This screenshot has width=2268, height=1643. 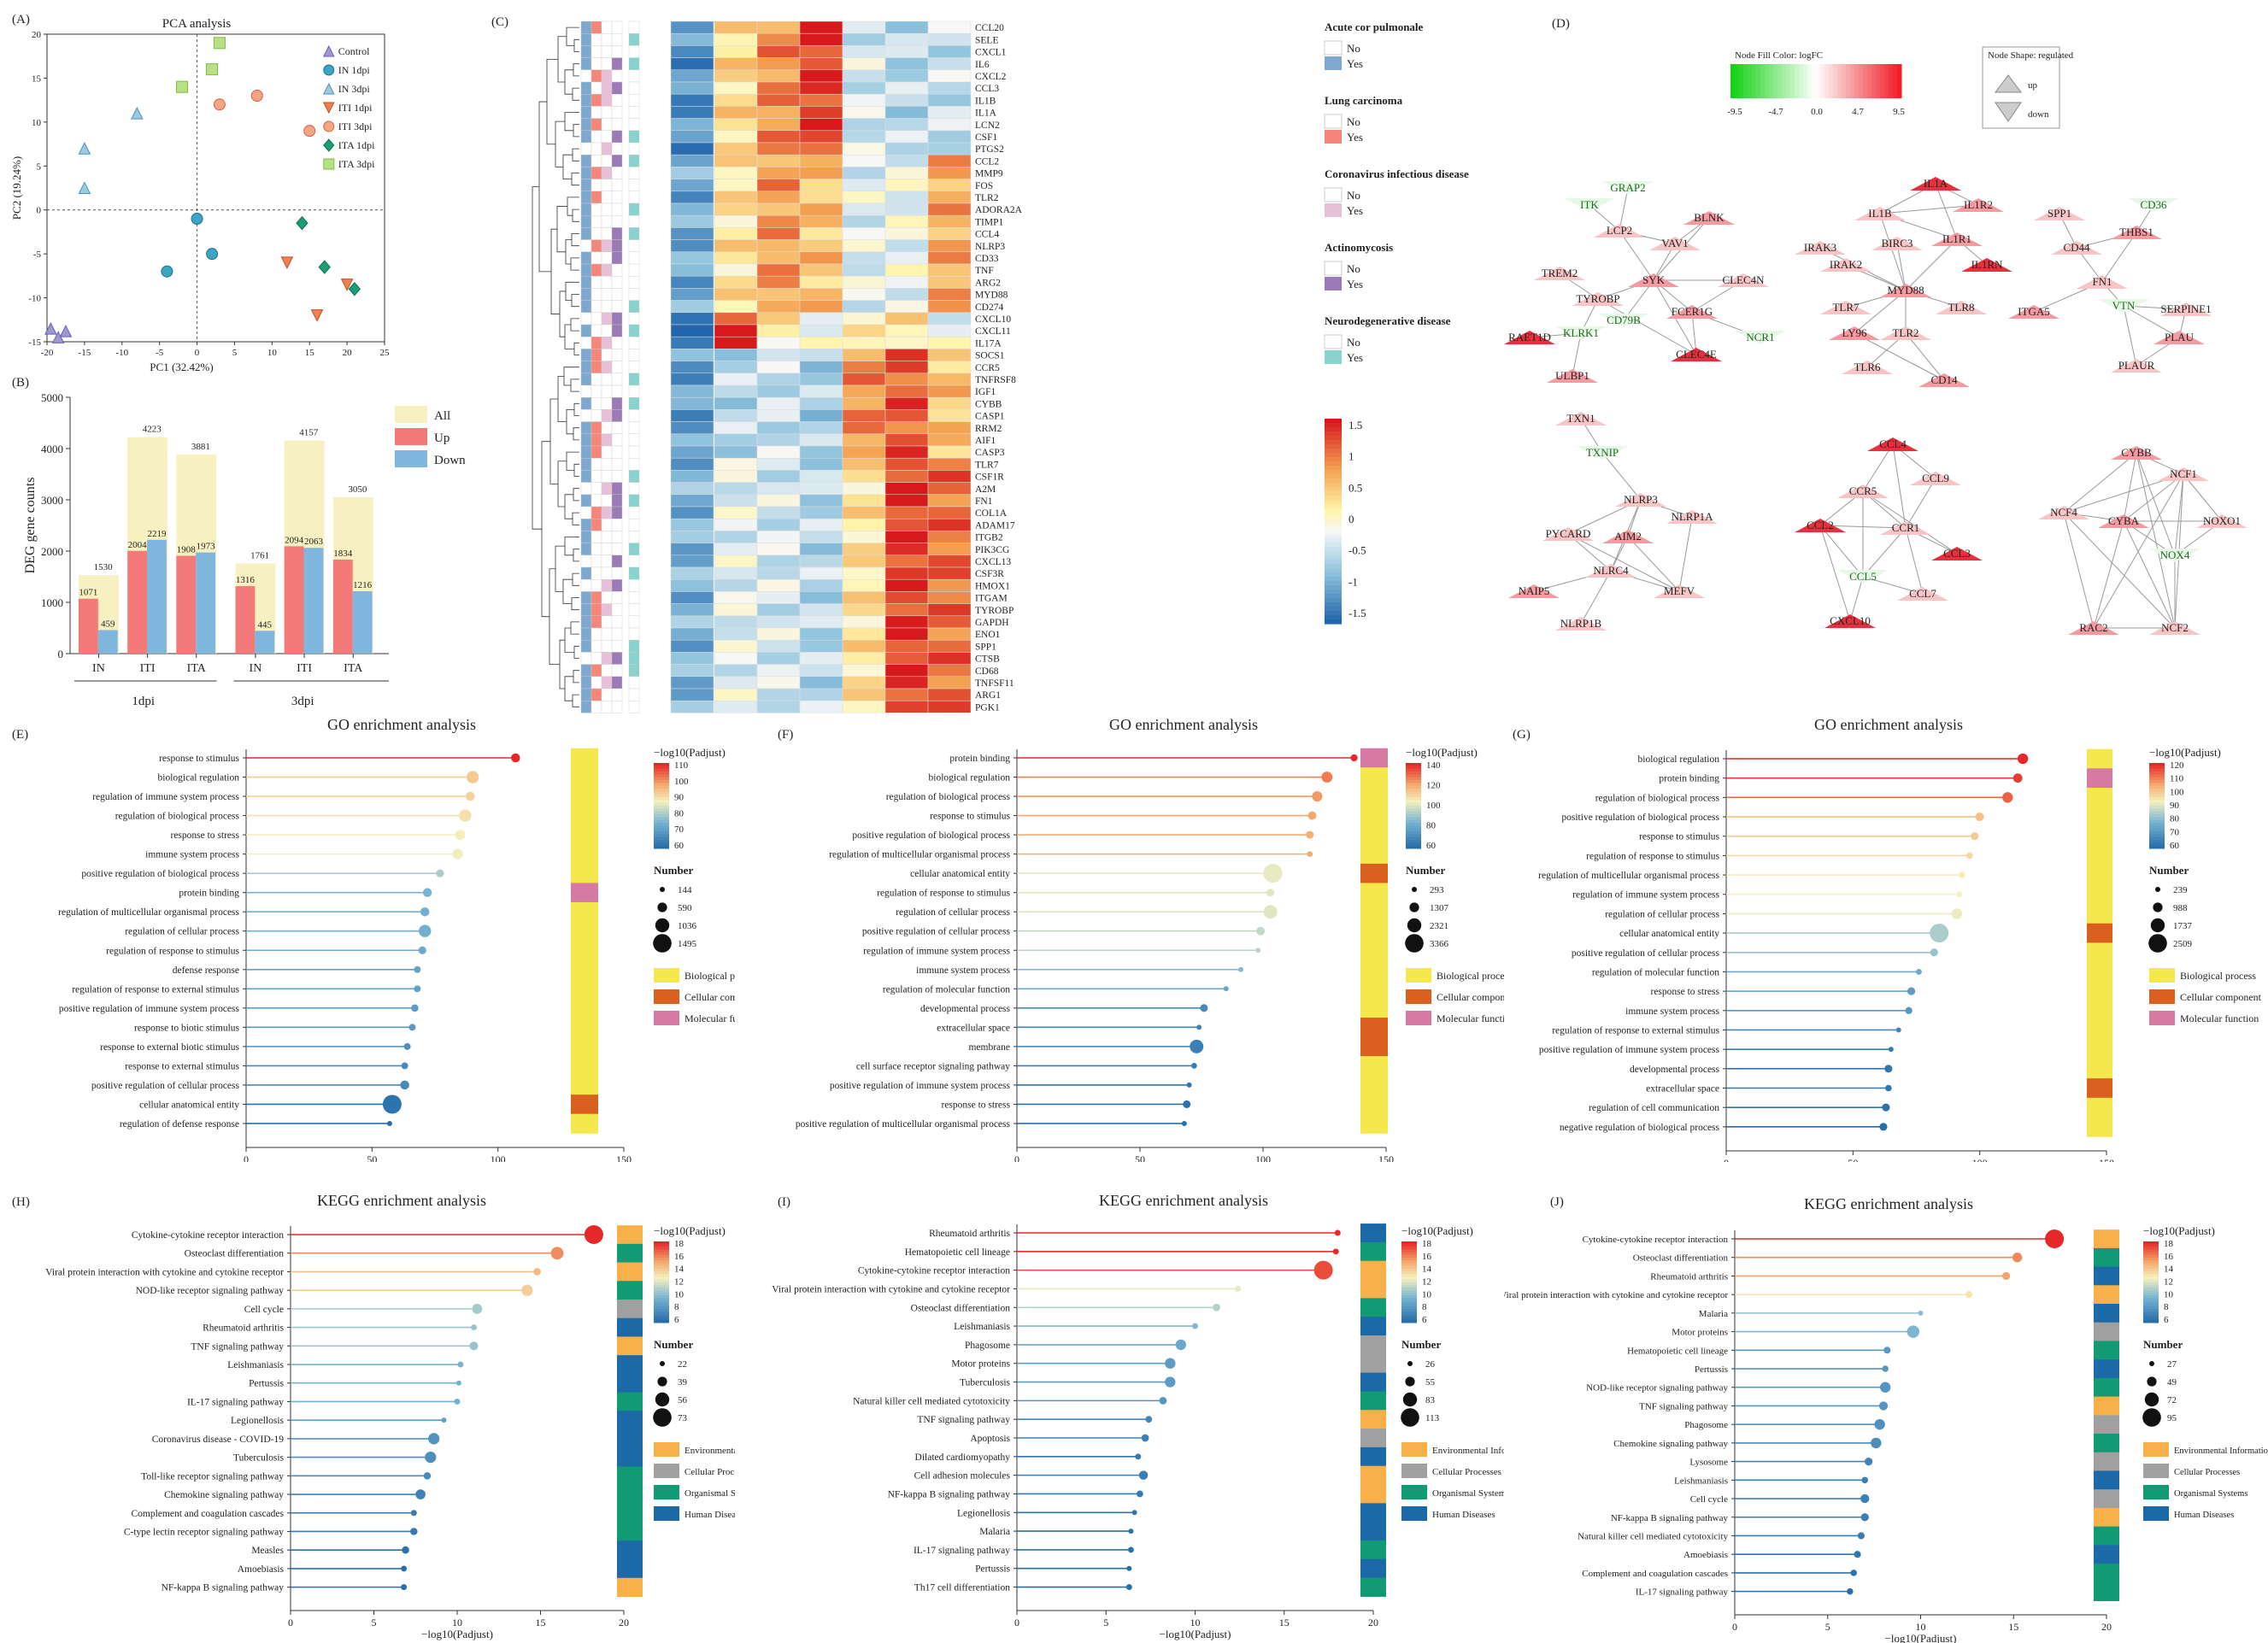 I want to click on column-label: IN, so click(x=735, y=717).